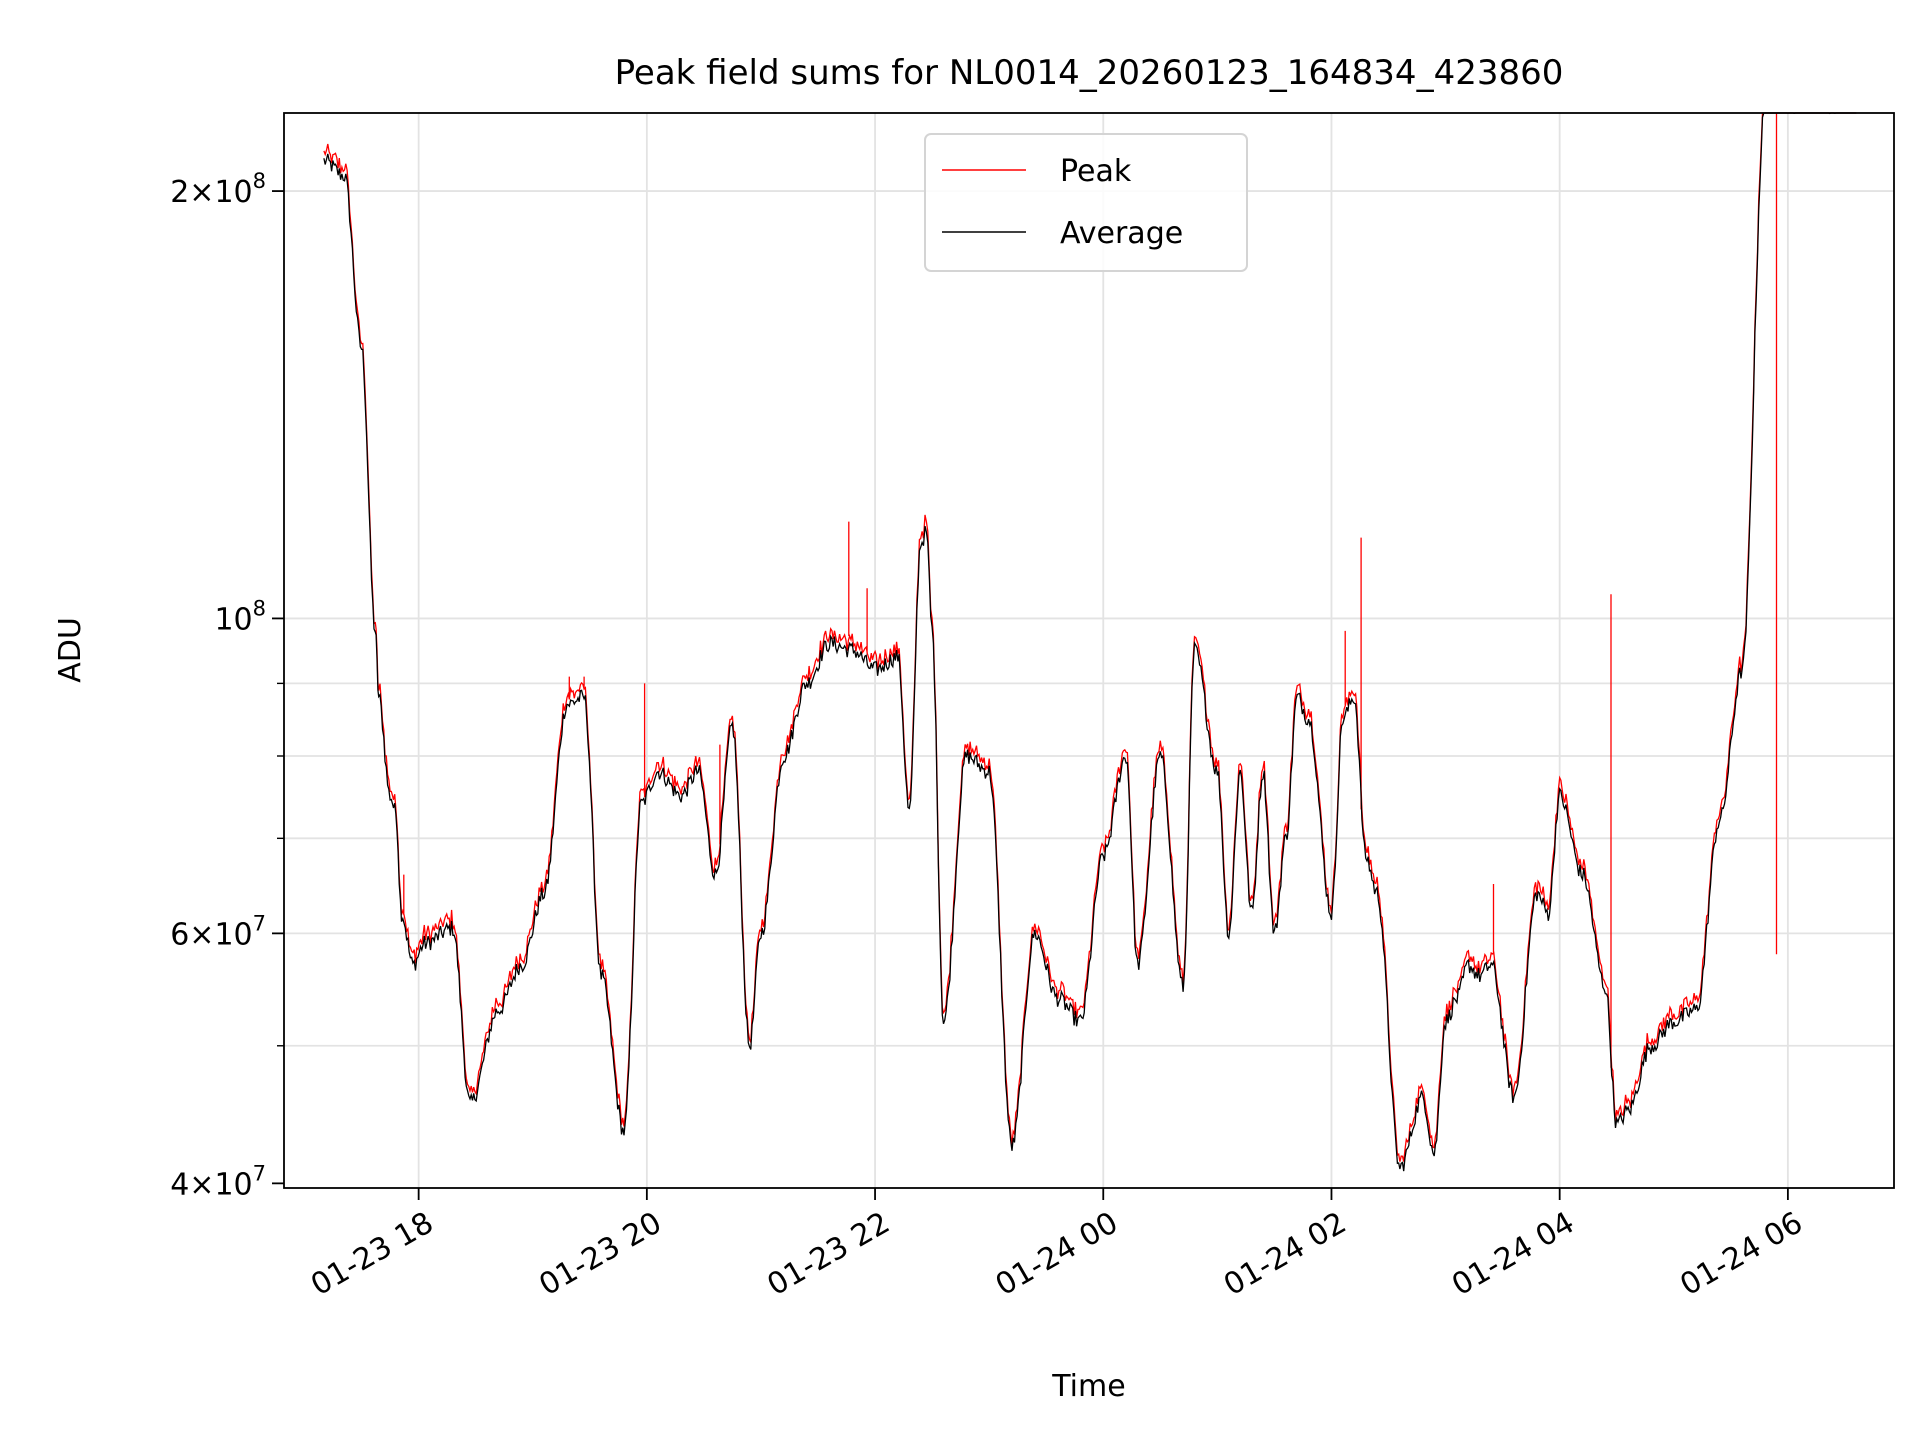 The width and height of the screenshot is (1920, 1440). I want to click on y-tick-label: 6×107, so click(218, 931).